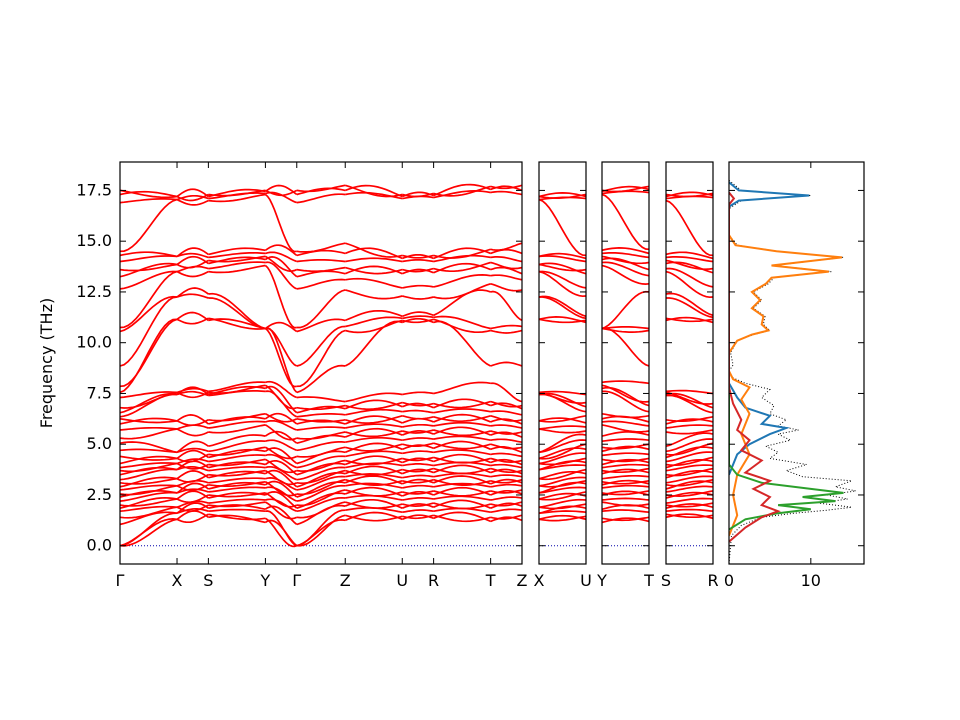  I want to click on x-tick-label: X, so click(539, 580).